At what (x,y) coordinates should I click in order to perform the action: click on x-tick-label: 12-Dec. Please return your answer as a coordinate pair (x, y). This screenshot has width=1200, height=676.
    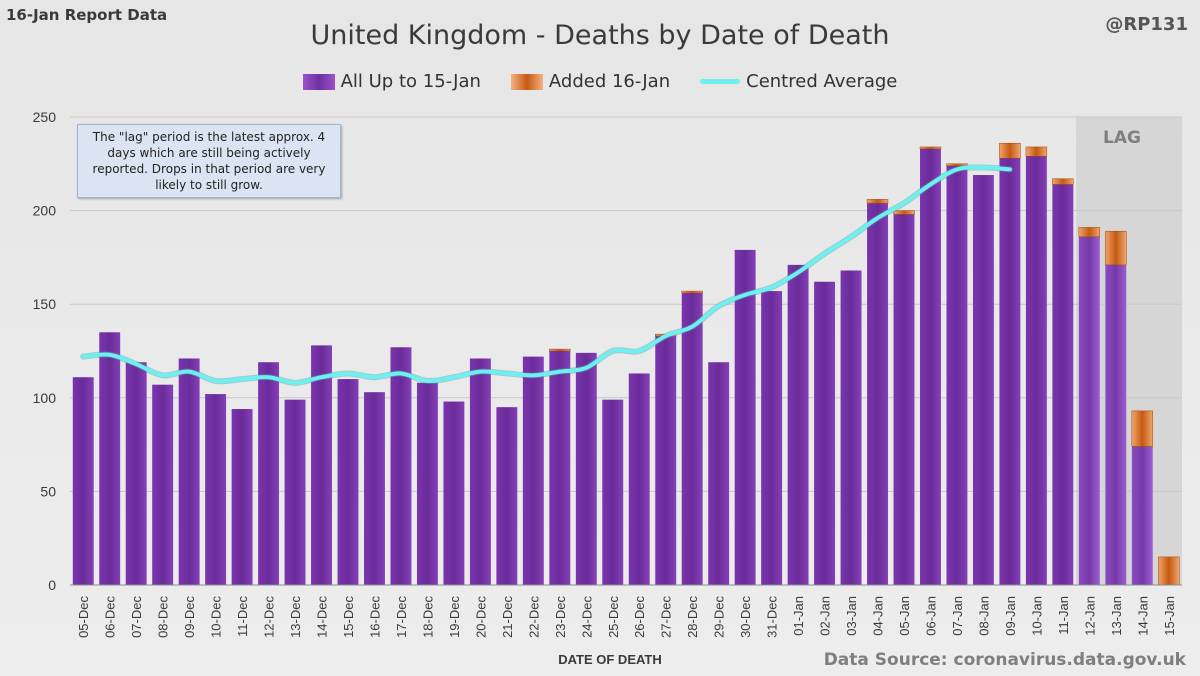
    Looking at the image, I should click on (269, 617).